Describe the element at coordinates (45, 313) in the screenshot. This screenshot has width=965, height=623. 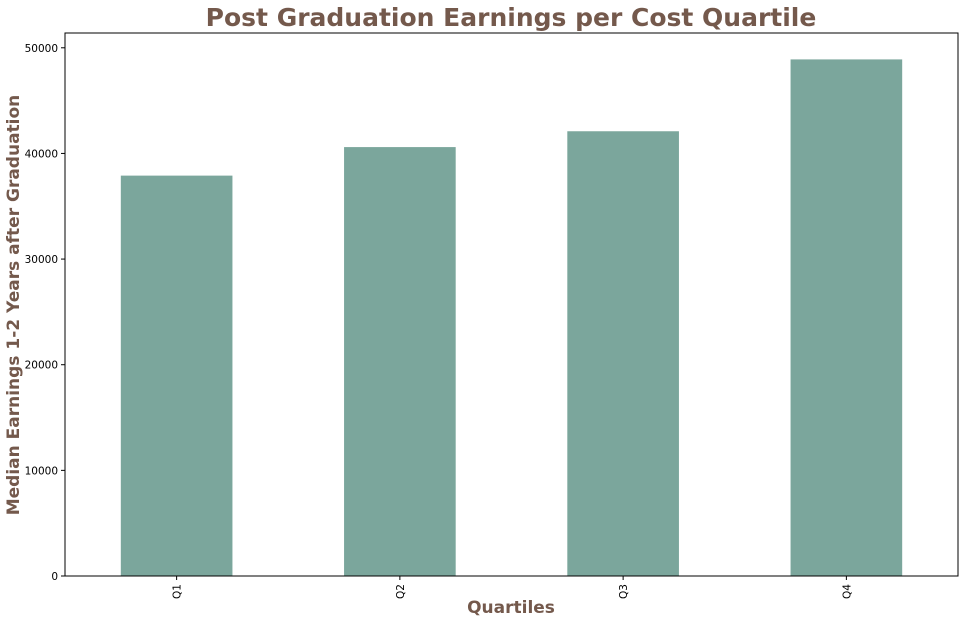
I see `y-axis-ticks: 0 10000 20000 30000 40000 50000` at that location.